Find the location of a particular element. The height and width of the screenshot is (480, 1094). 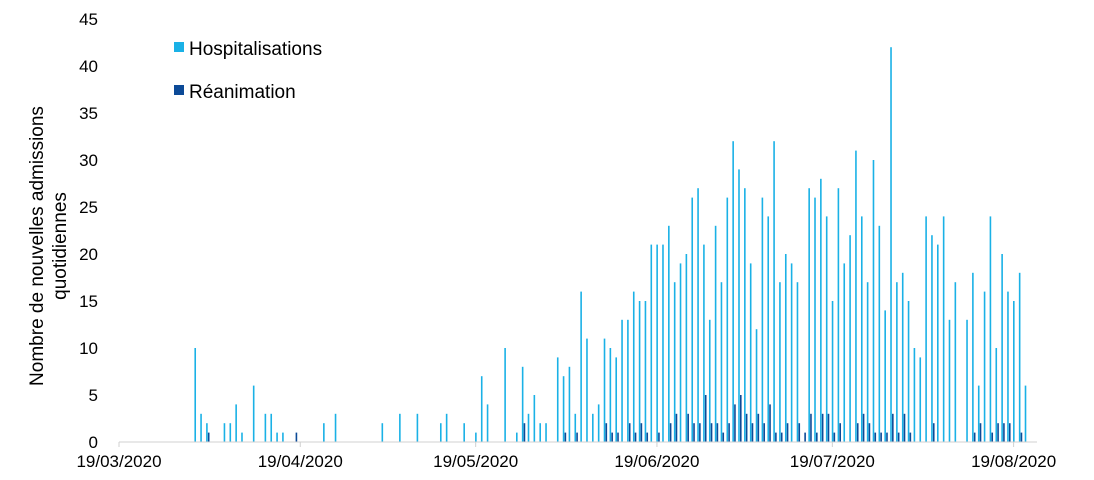

legend: Hospitalisations Réanimation is located at coordinates (248, 71).